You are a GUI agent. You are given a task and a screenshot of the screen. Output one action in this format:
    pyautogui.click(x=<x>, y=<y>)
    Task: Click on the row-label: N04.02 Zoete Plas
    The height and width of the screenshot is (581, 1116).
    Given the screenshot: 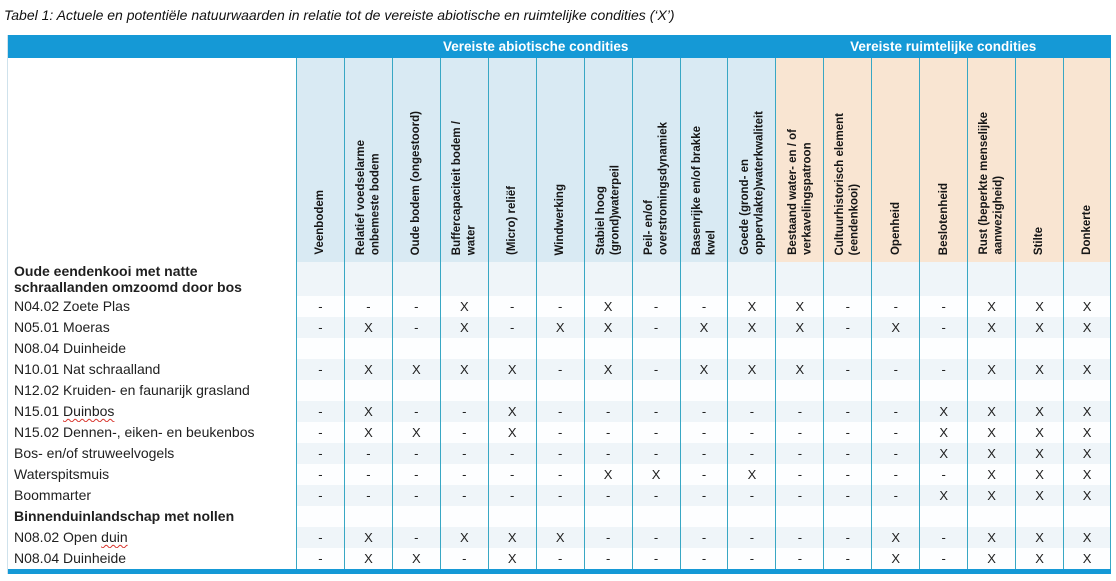 What is the action you would take?
    pyautogui.click(x=152, y=306)
    